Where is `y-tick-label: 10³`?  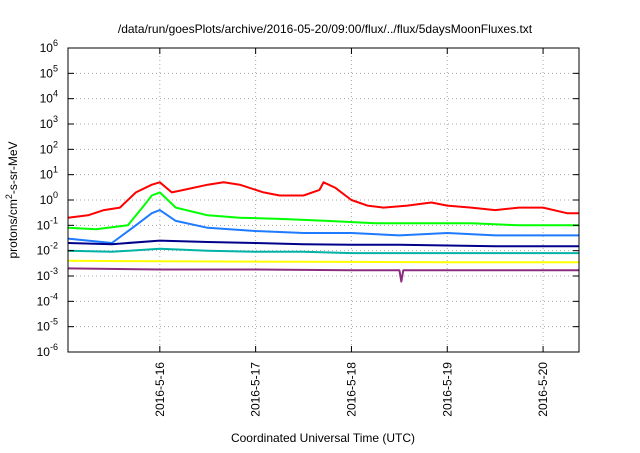 y-tick-label: 10³ is located at coordinates (49, 122).